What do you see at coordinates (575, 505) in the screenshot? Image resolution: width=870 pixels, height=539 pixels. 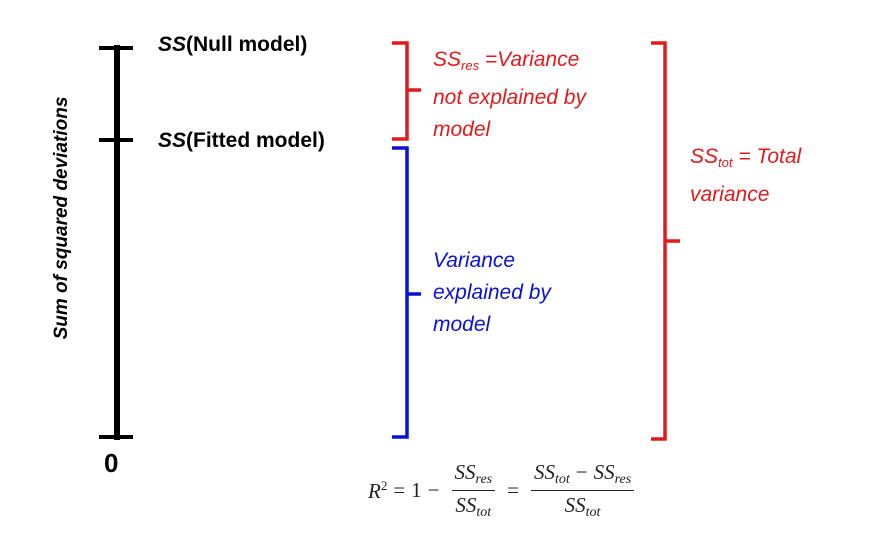 I see `f2-den-ss: SS` at bounding box center [575, 505].